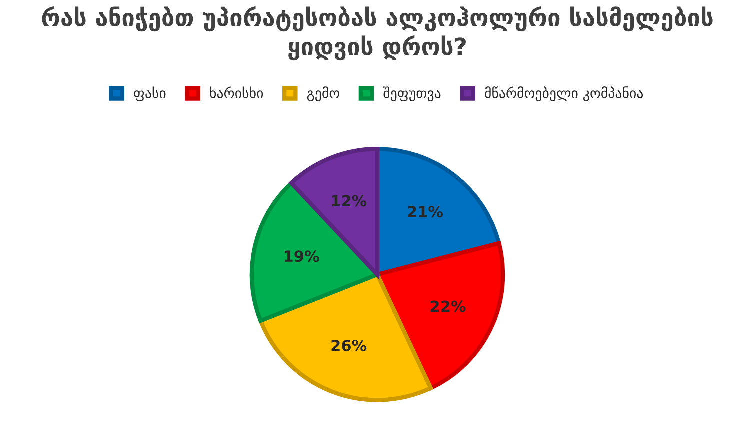 This screenshot has width=755, height=436. What do you see at coordinates (349, 201) in the screenshot?
I see `data-label: 12%` at bounding box center [349, 201].